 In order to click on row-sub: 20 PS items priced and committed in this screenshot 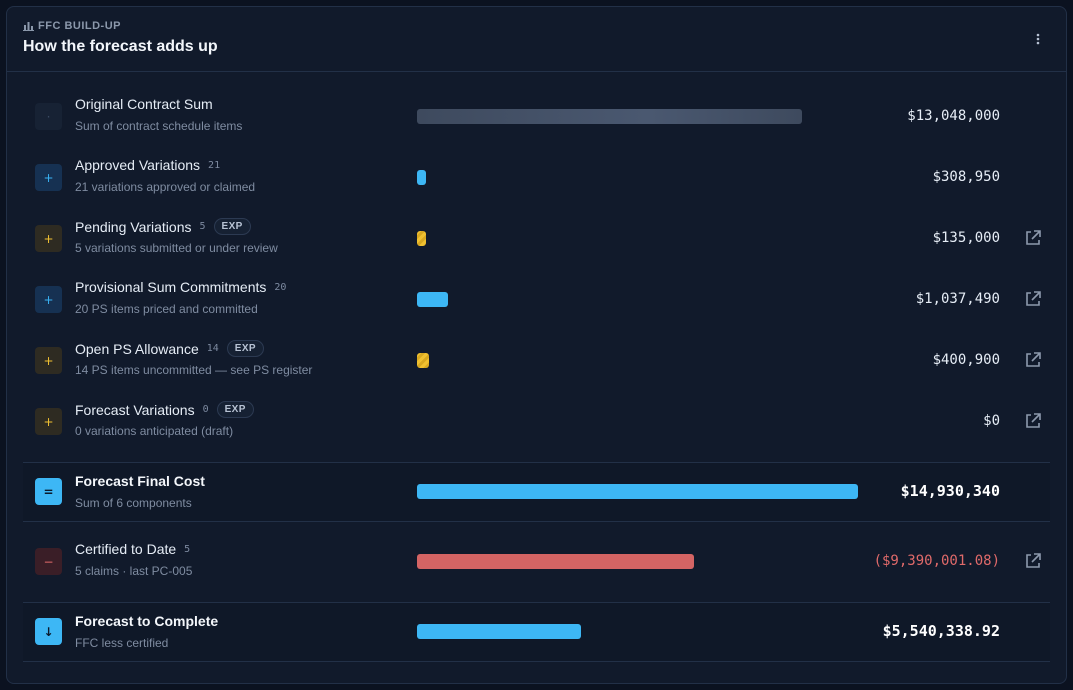, I will do `click(166, 309)`.